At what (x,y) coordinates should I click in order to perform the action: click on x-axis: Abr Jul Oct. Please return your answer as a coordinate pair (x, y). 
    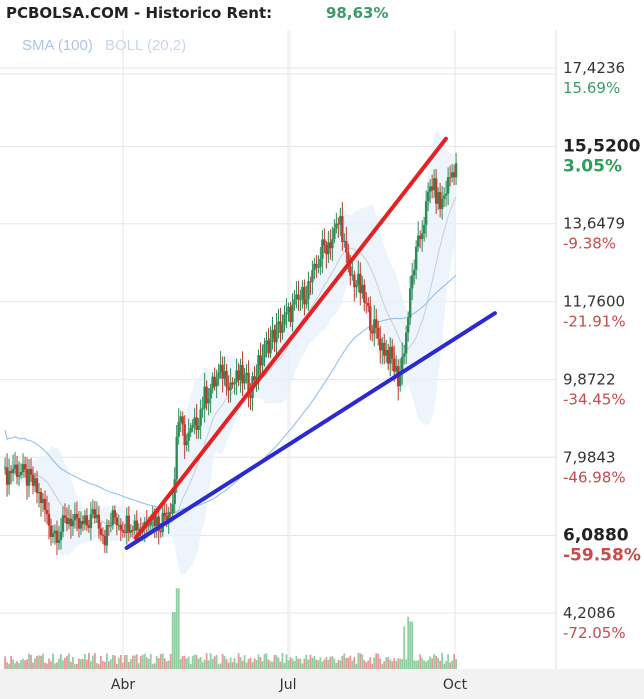
    Looking at the image, I should click on (289, 685).